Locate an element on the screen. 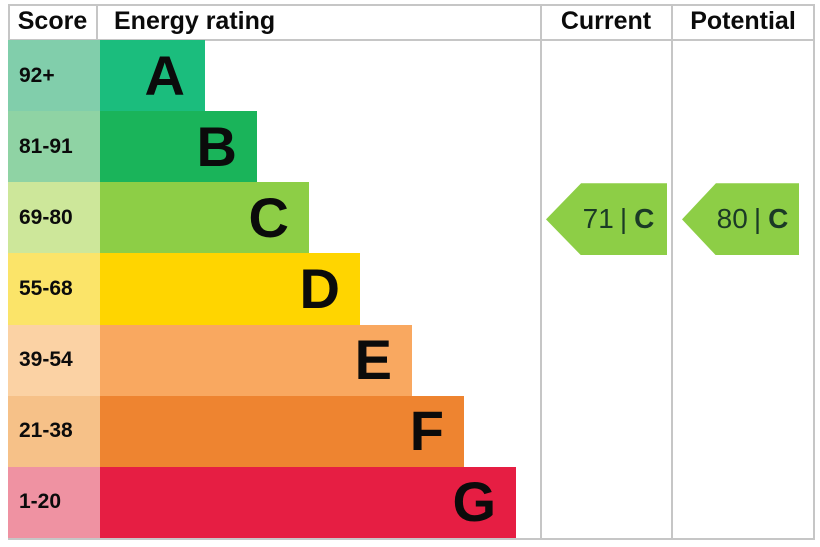 The height and width of the screenshot is (547, 820). band-score-cell: 1-20 is located at coordinates (54, 502).